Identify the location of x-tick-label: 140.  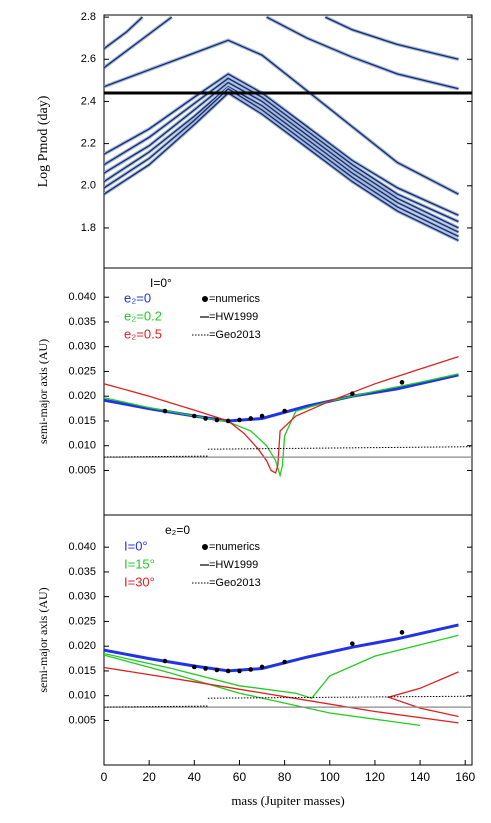
(420, 777).